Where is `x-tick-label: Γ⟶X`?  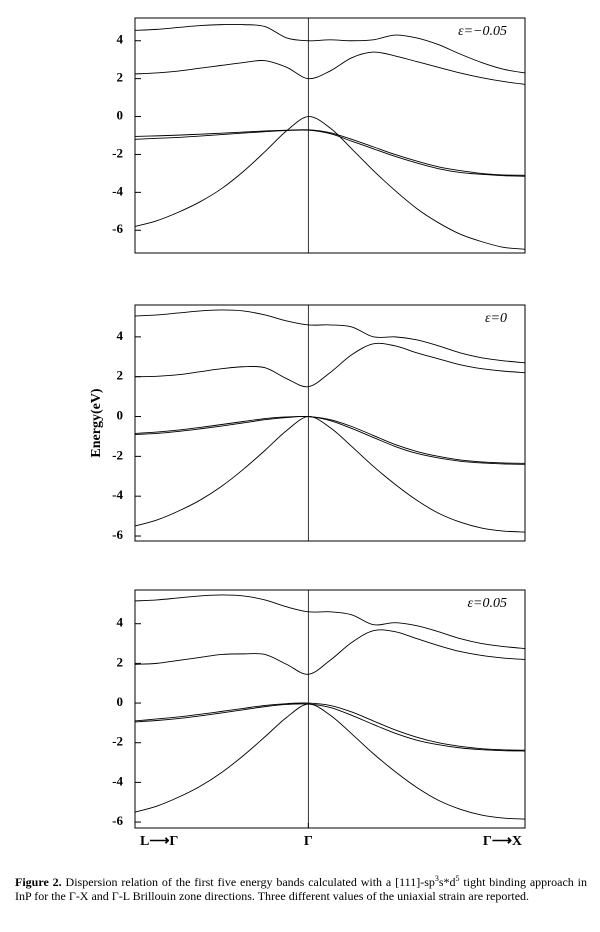 x-tick-label: Γ⟶X is located at coordinates (502, 841).